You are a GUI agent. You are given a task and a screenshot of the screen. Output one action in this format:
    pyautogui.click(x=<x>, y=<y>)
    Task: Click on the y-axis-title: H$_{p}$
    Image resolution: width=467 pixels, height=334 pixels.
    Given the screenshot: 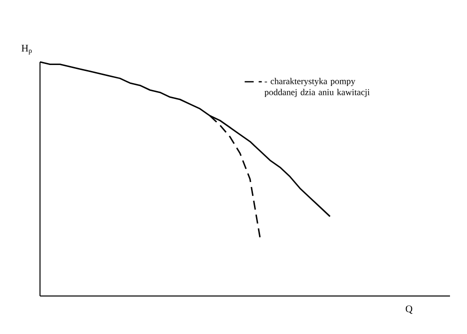 What is the action you would take?
    pyautogui.click(x=27, y=49)
    